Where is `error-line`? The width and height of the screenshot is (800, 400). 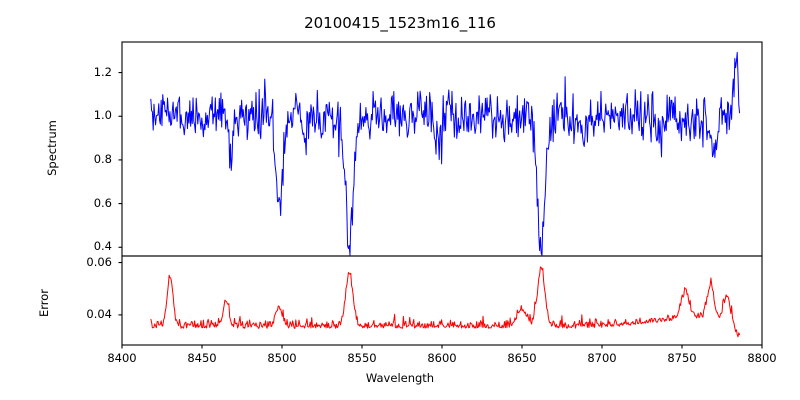 error-line is located at coordinates (445, 302).